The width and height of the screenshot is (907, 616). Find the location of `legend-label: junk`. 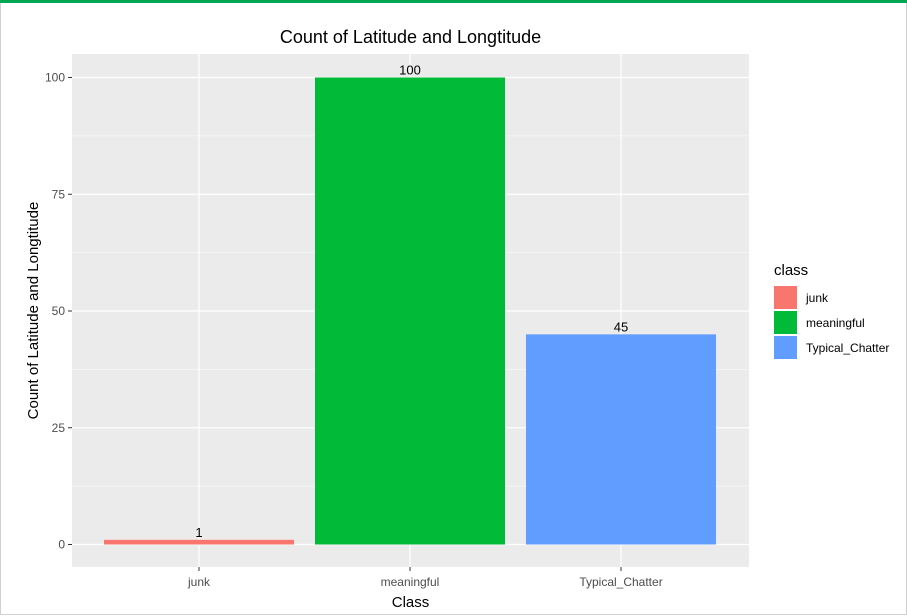

legend-label: junk is located at coordinates (817, 298).